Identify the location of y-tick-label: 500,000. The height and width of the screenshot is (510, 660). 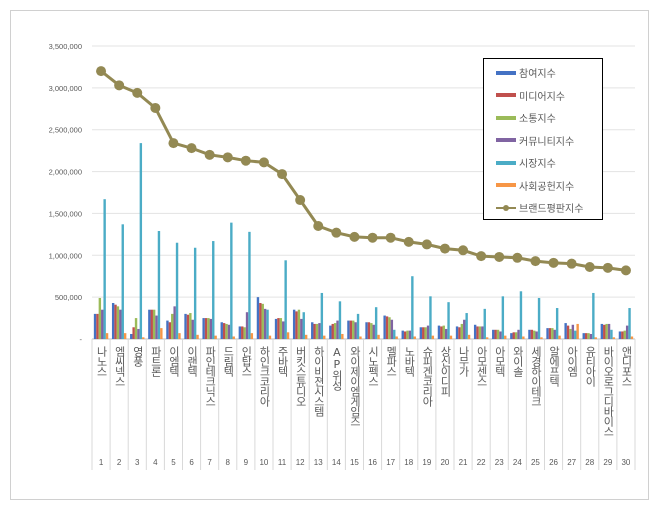
(68, 297).